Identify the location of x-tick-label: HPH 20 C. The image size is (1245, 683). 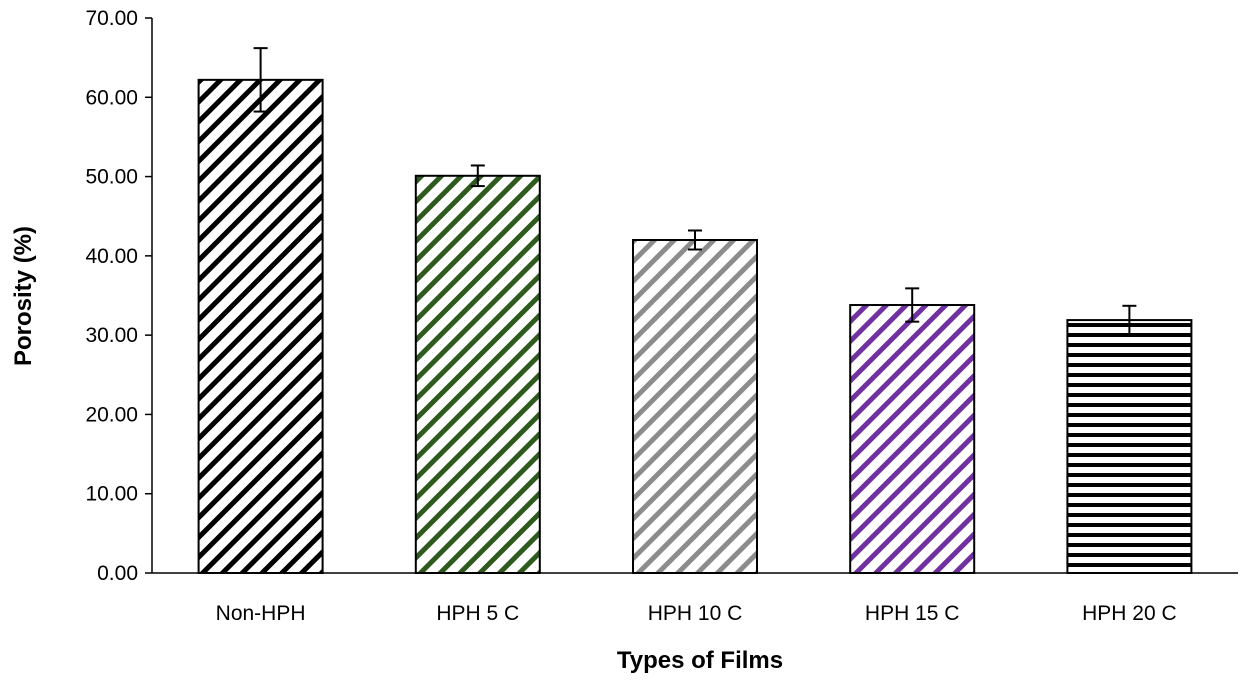
(1129, 613).